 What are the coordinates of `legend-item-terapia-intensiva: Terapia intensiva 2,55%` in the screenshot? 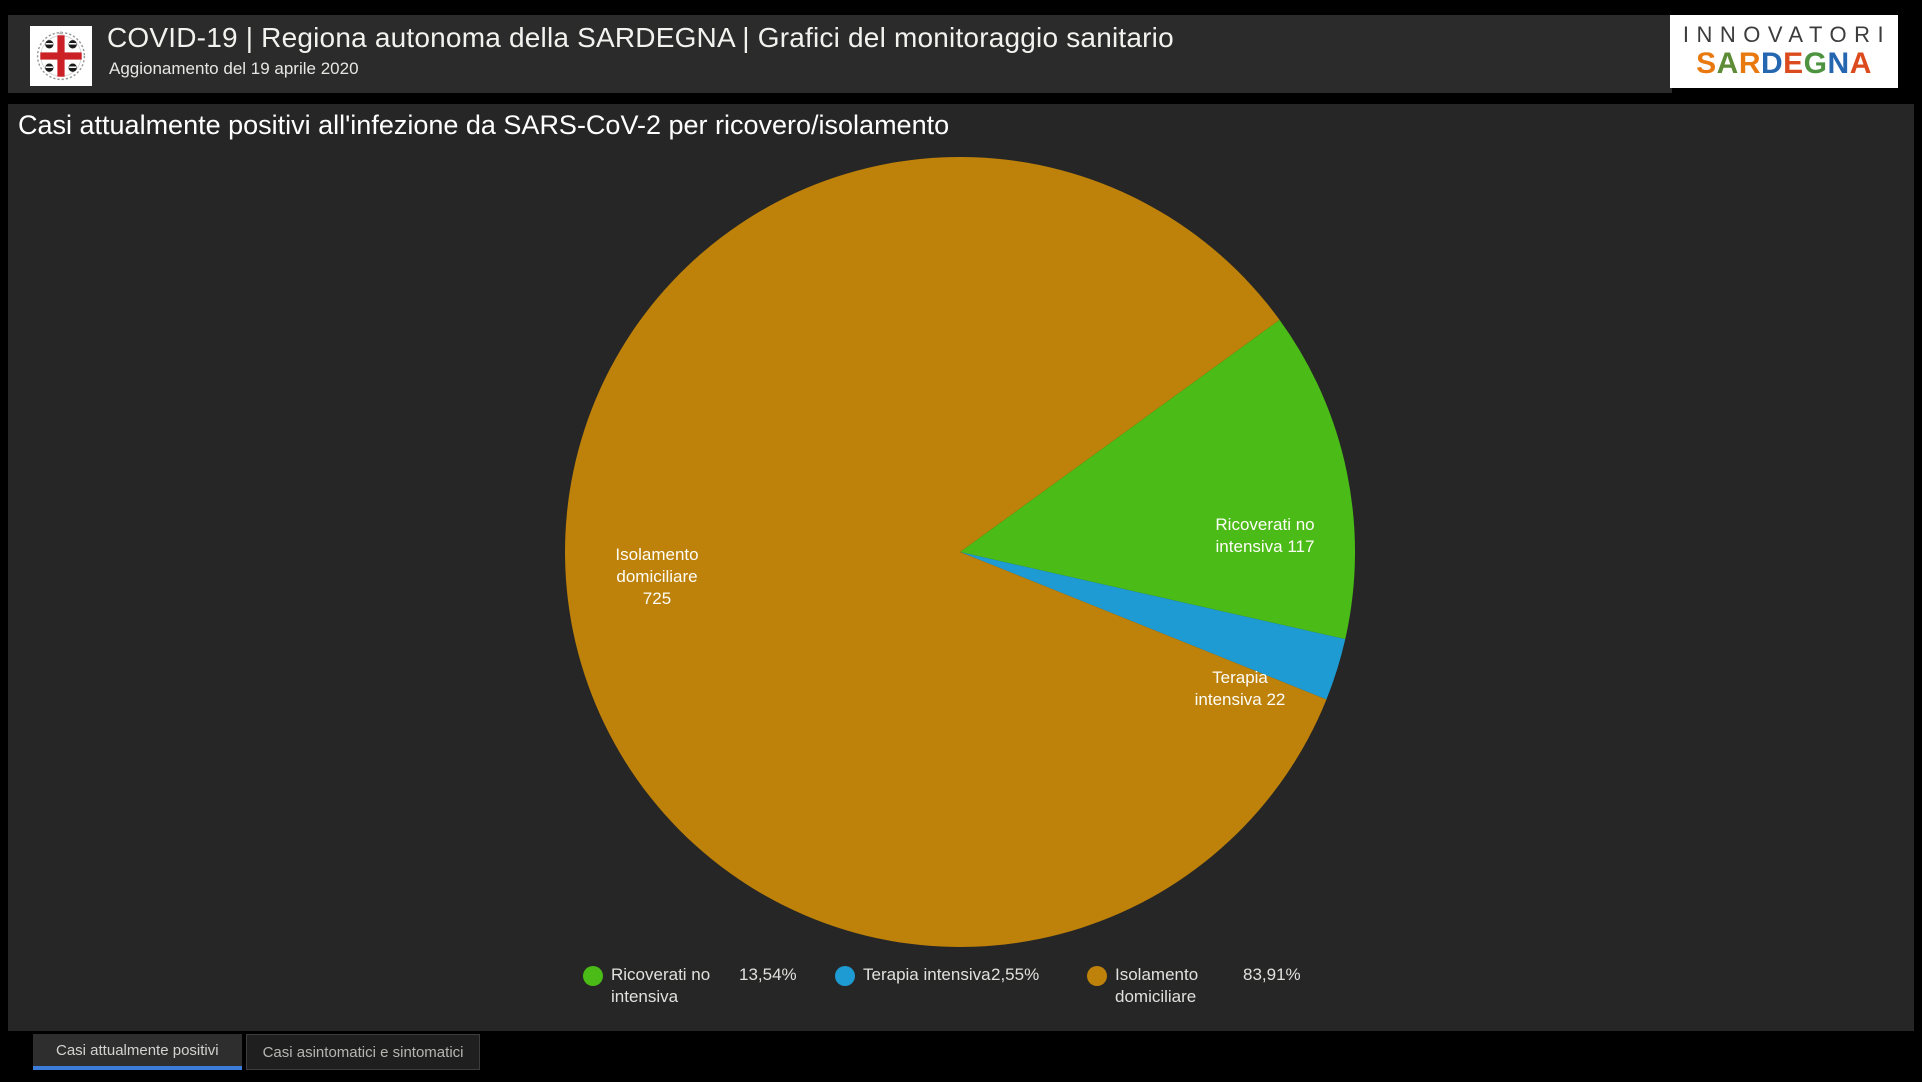 It's located at (961, 975).